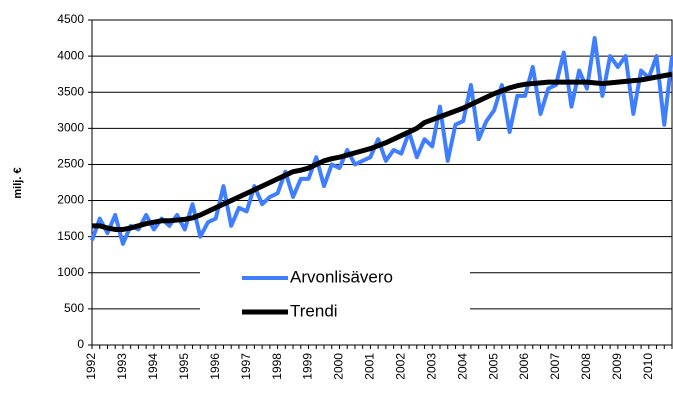 The width and height of the screenshot is (673, 408). Describe the element at coordinates (339, 366) in the screenshot. I see `x-tick-label: 2000` at that location.